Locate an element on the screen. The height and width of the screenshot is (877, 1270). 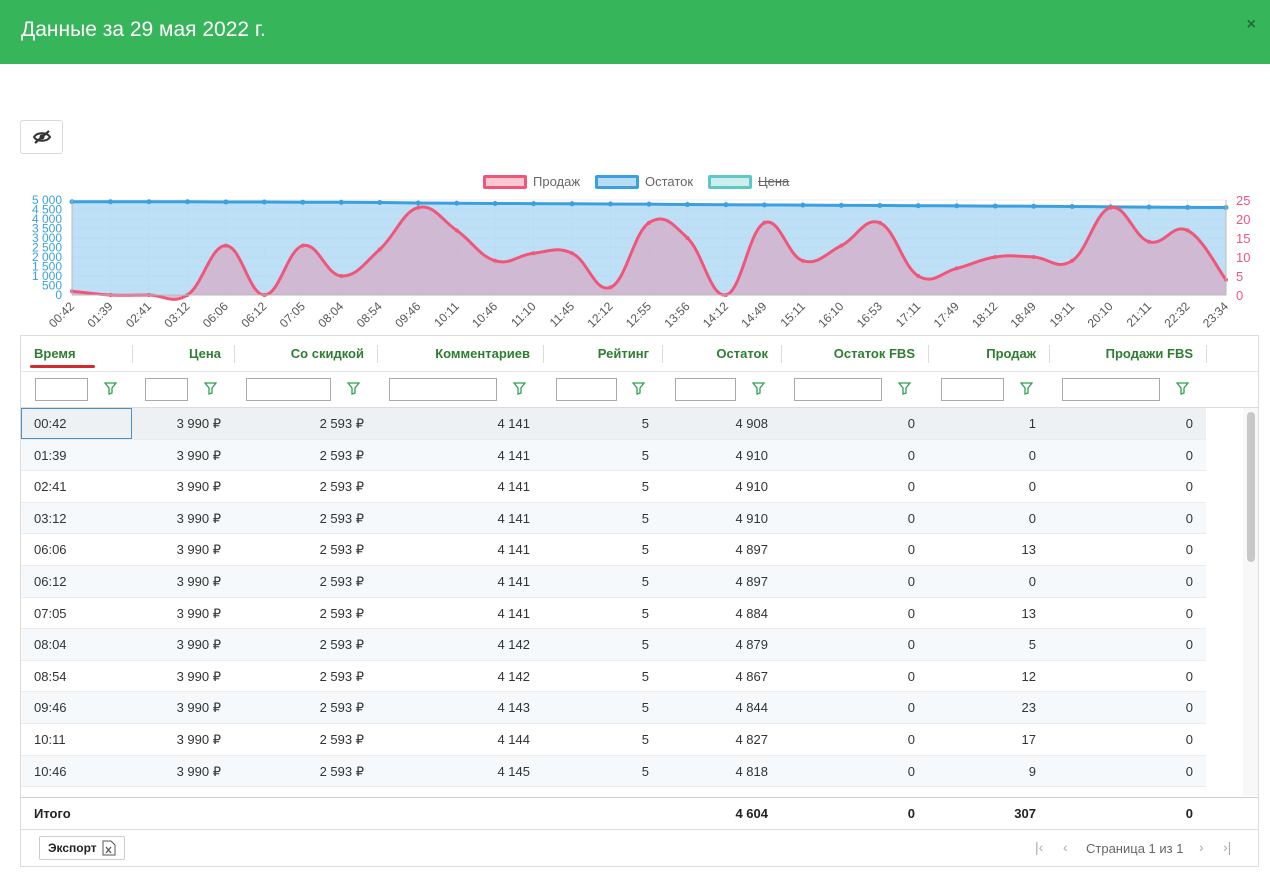
cell-time: 08:04 is located at coordinates (50, 645).